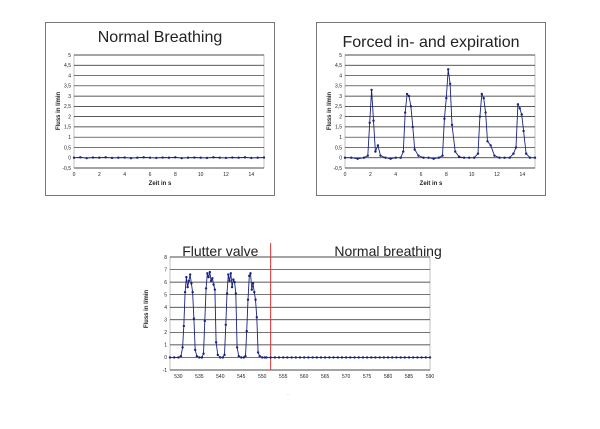 The image size is (600, 429). Describe the element at coordinates (304, 377) in the screenshot. I see `x-tick-label: 560` at that location.